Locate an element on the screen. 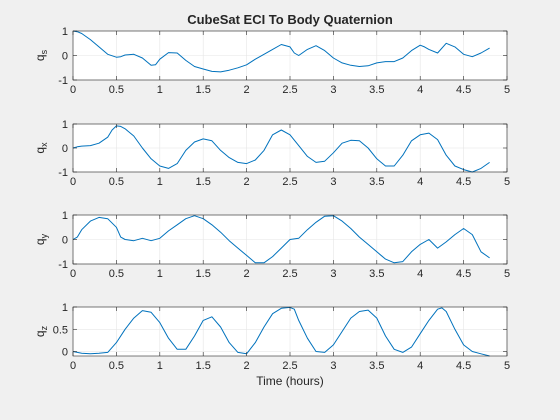 The width and height of the screenshot is (560, 420). y-axis-label-subscript: s is located at coordinates (44, 51).